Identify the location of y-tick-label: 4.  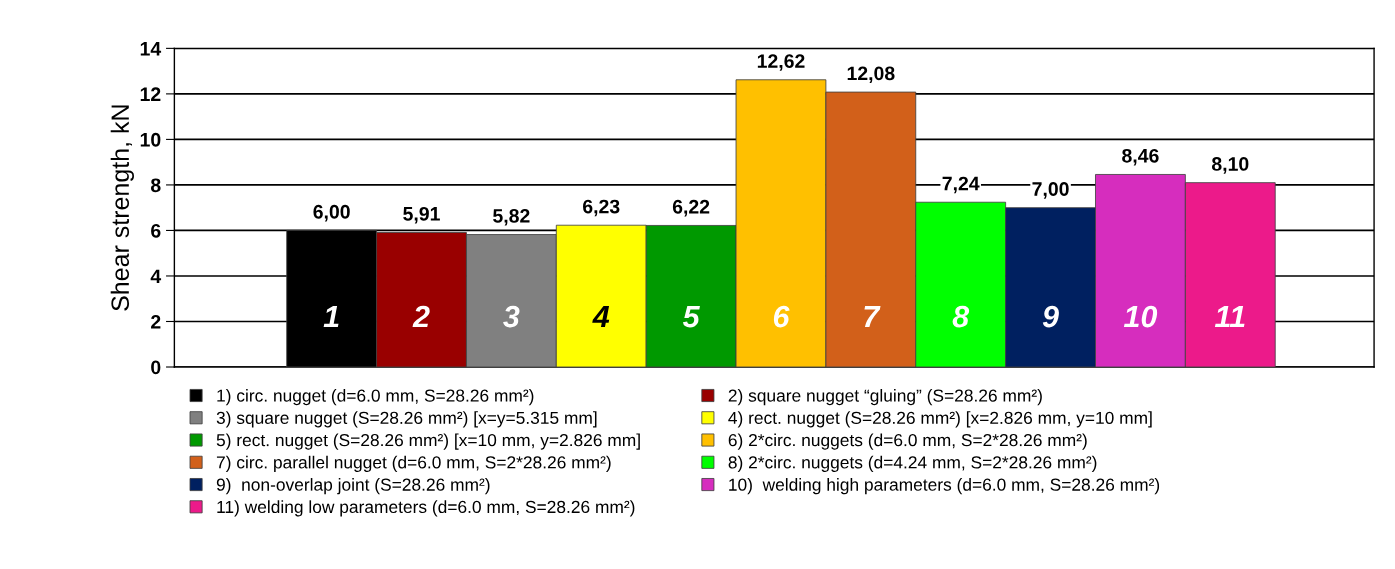
(156, 276).